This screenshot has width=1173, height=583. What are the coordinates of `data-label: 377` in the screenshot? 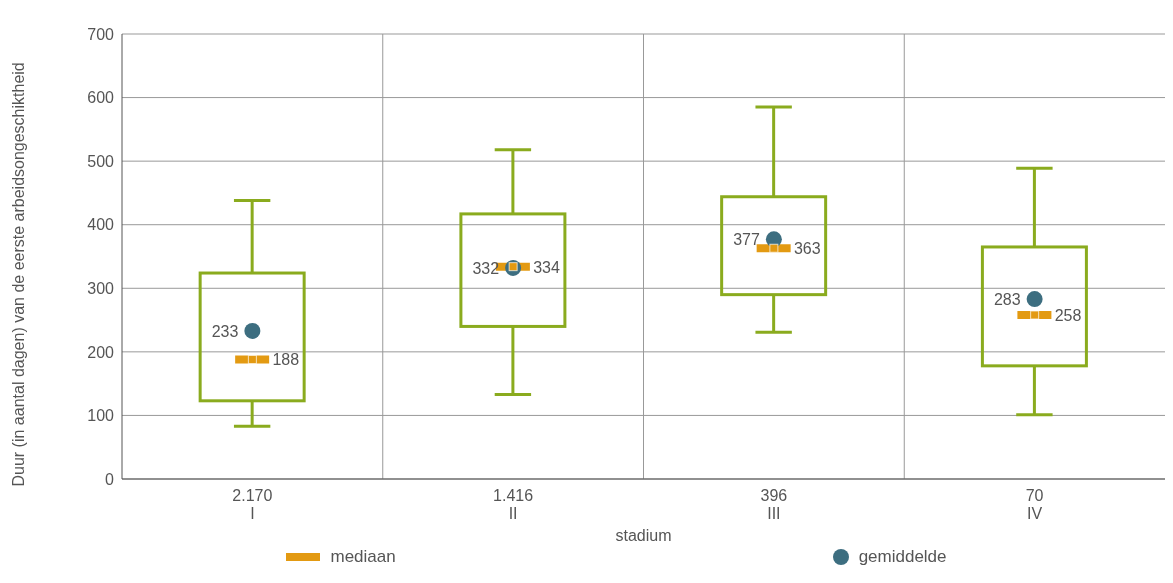 It's located at (746, 240).